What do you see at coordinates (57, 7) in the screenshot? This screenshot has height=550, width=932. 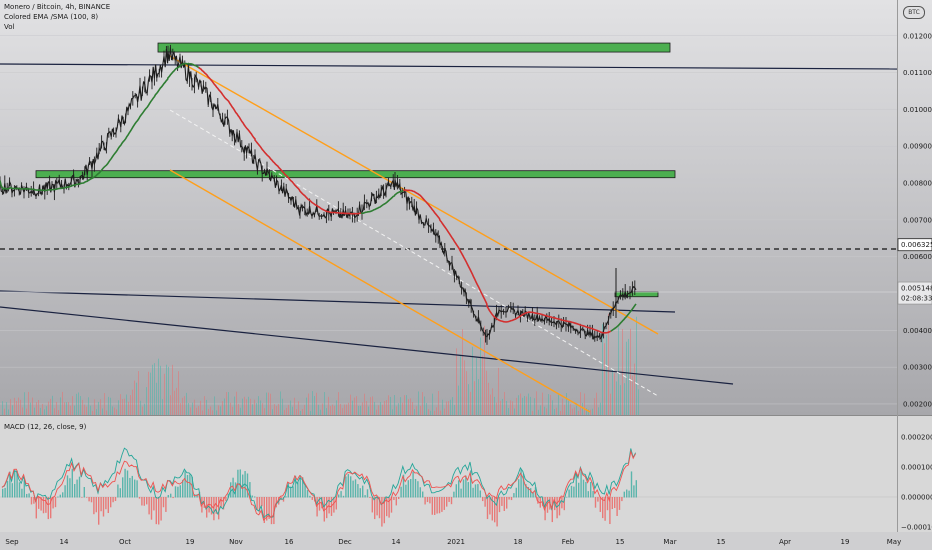 I see `symbol-legend: Monero / Bitcoin, 4h, BINANCE` at bounding box center [57, 7].